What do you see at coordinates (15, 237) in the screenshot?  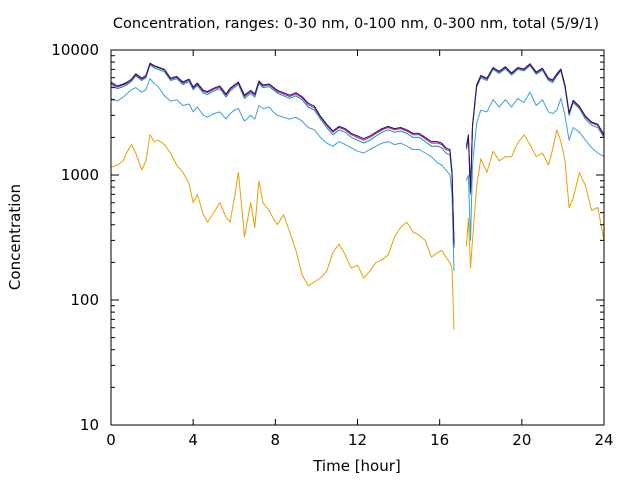 I see `y-axis-label: Concentration` at bounding box center [15, 237].